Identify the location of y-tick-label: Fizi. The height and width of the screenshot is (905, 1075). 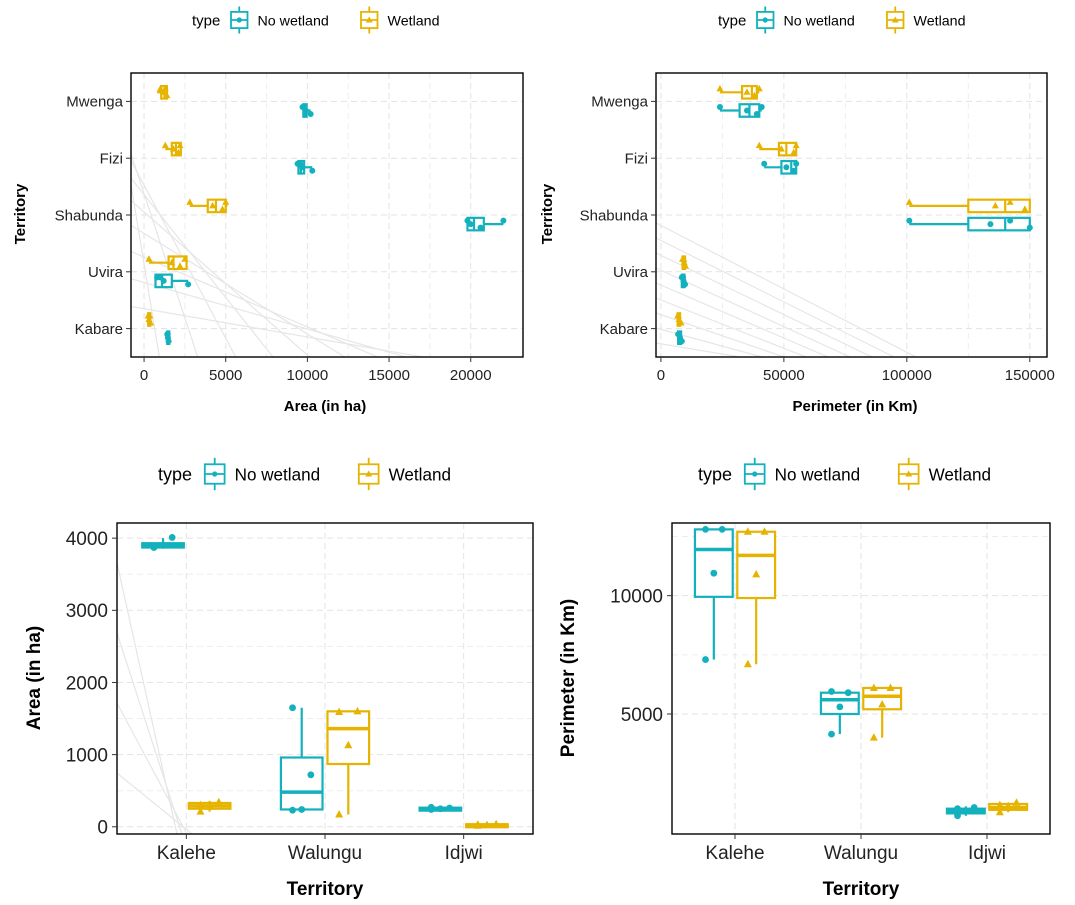
(111, 158).